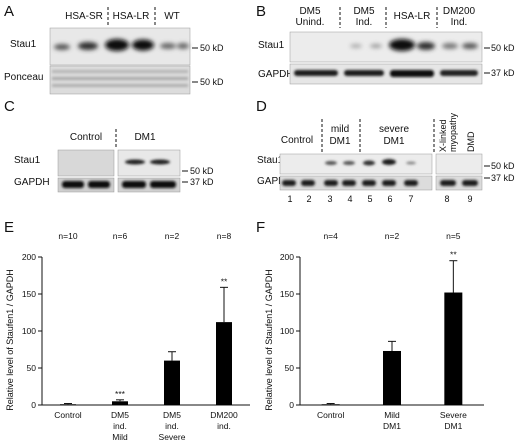 The height and width of the screenshot is (444, 520). I want to click on panel-b-group-2-line2: Ind., so click(364, 22).